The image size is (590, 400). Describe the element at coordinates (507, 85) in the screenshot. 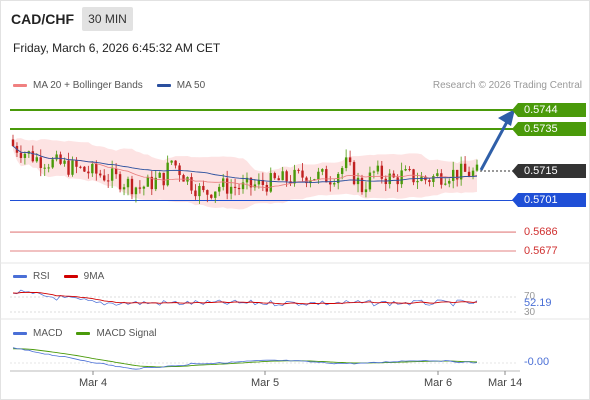

I see `research-credit: Research © 2026 Trading Central` at that location.